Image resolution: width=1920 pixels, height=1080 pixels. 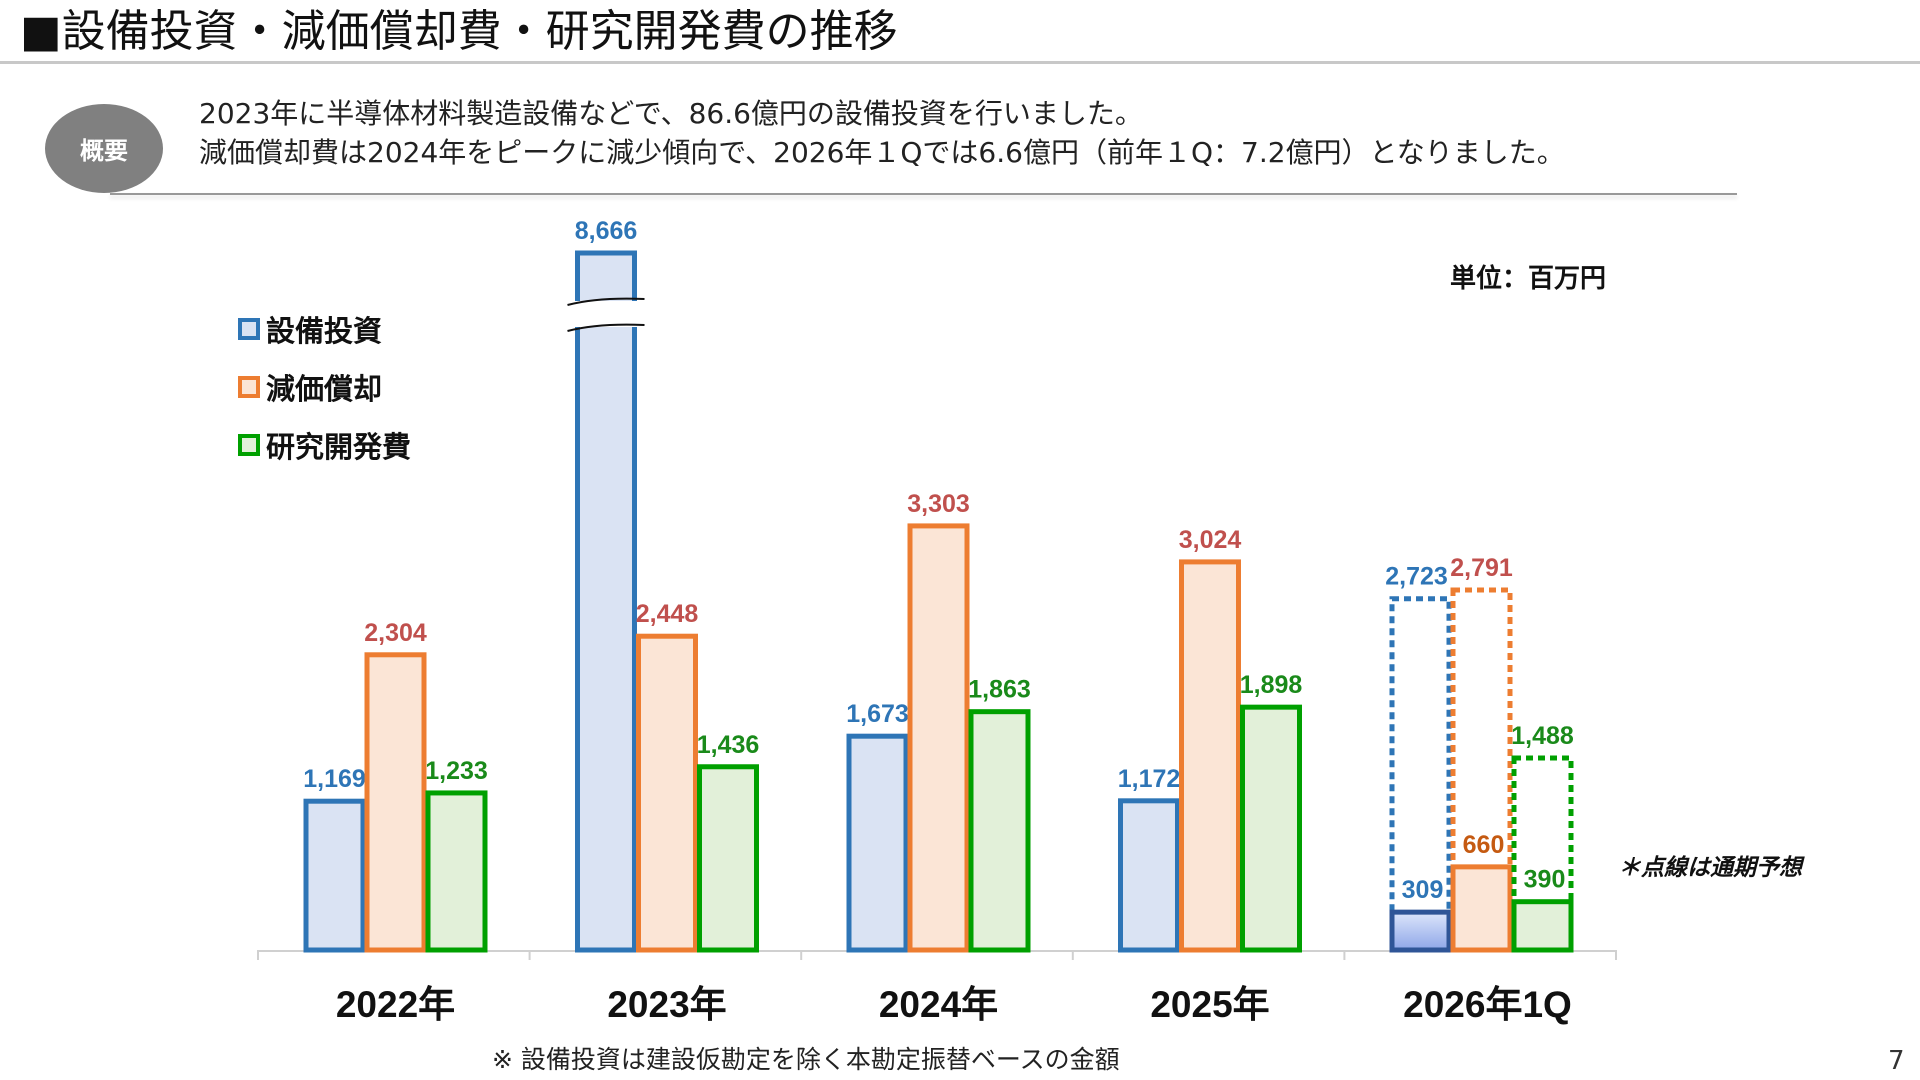 What do you see at coordinates (1710, 868) in the screenshot?
I see `forecast-note: ＊点線は通期予想` at bounding box center [1710, 868].